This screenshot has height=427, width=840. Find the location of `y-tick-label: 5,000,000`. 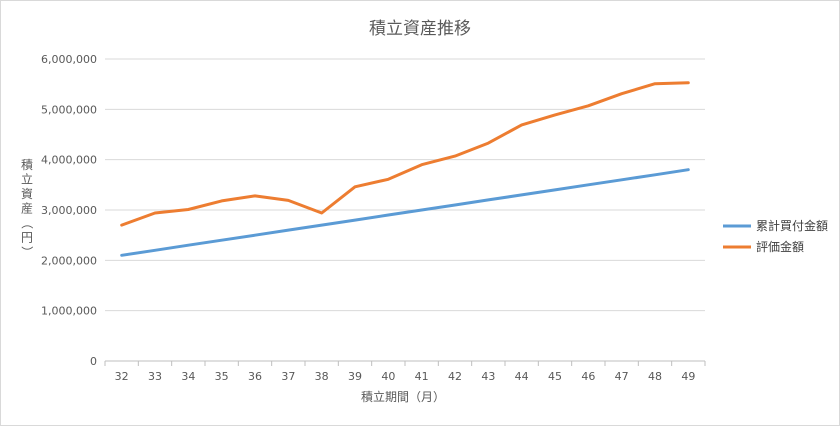

y-tick-label: 5,000,000 is located at coordinates (69, 109).